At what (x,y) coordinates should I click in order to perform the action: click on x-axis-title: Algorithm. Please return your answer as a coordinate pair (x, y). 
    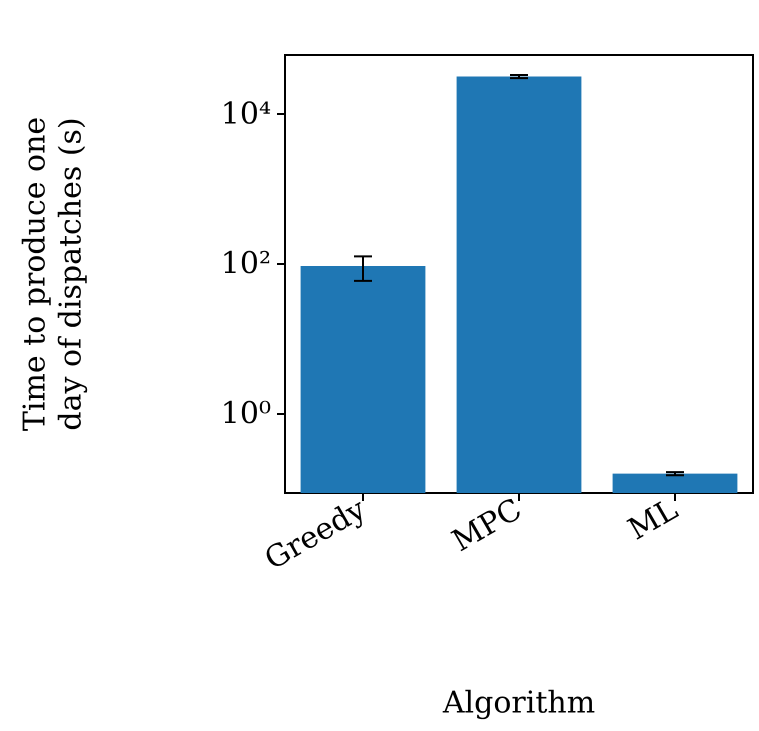
    Looking at the image, I should click on (519, 703).